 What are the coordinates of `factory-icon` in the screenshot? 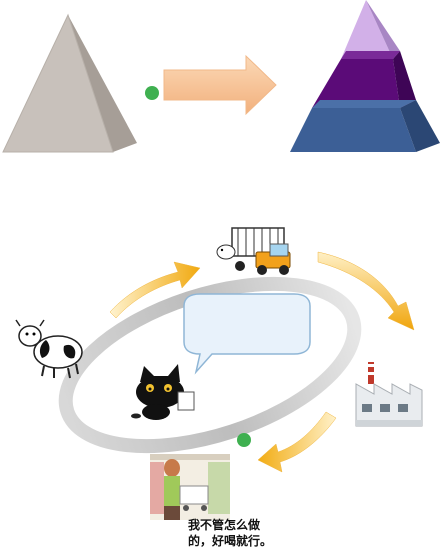 It's located at (389, 394).